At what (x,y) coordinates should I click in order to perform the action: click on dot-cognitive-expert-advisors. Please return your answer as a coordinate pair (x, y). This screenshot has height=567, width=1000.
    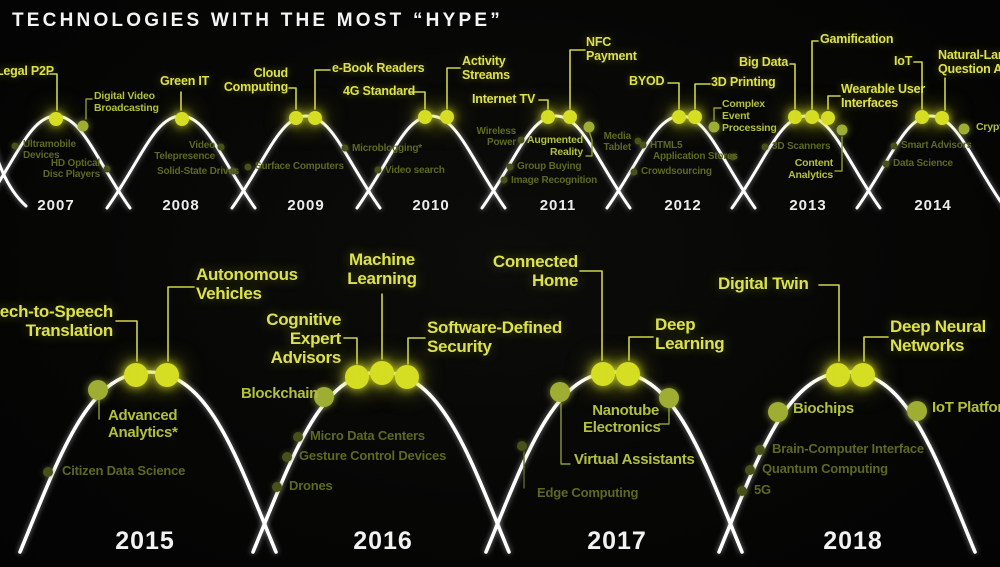
    Looking at the image, I should click on (357, 377).